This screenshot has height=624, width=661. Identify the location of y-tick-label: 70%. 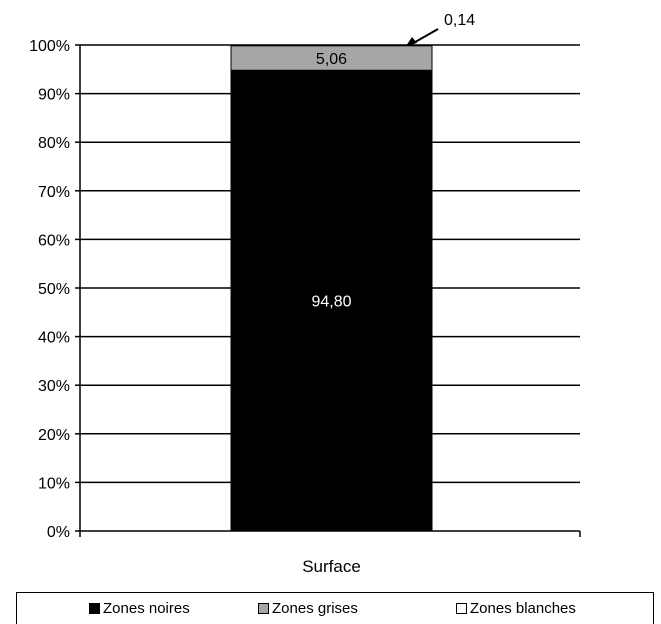
(54, 192).